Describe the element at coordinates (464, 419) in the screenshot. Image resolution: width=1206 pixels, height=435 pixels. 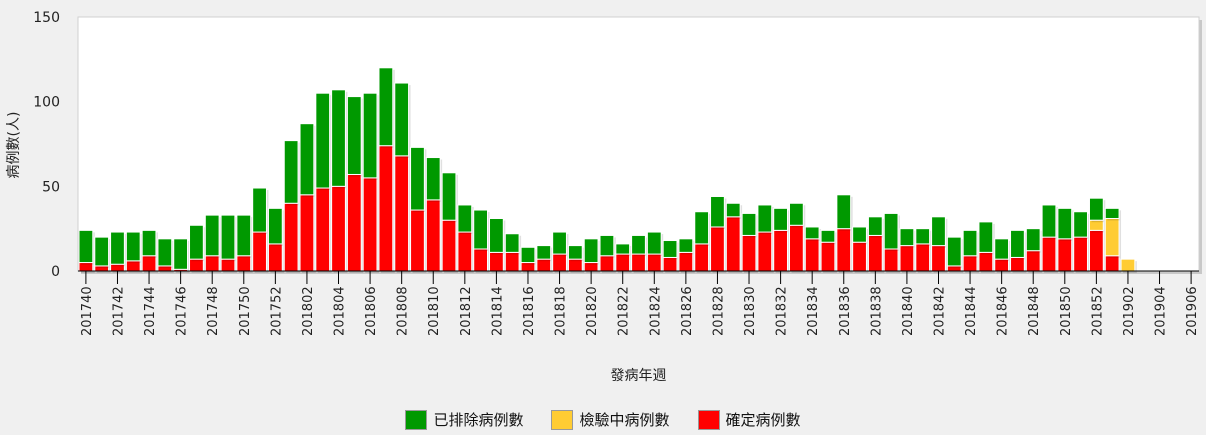
I see `legend-item-excluded: 已排除病例數` at that location.